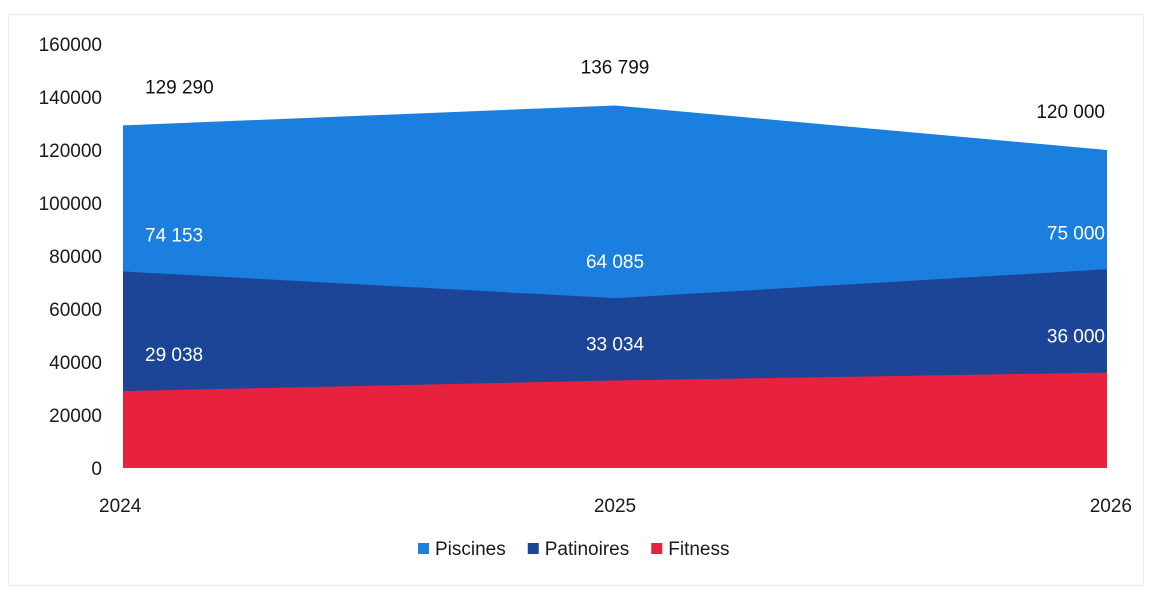 This screenshot has width=1151, height=592. What do you see at coordinates (1076, 233) in the screenshot?
I see `data-label-patinoires: 75 000` at bounding box center [1076, 233].